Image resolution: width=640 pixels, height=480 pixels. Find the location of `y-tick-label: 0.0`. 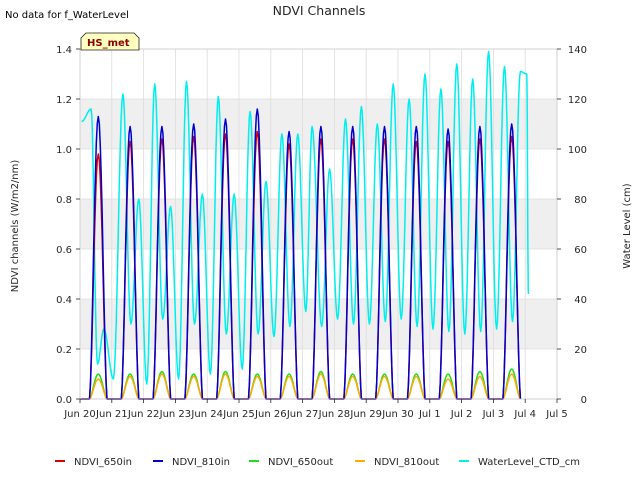

y-tick-label: 0.0 is located at coordinates (64, 400).